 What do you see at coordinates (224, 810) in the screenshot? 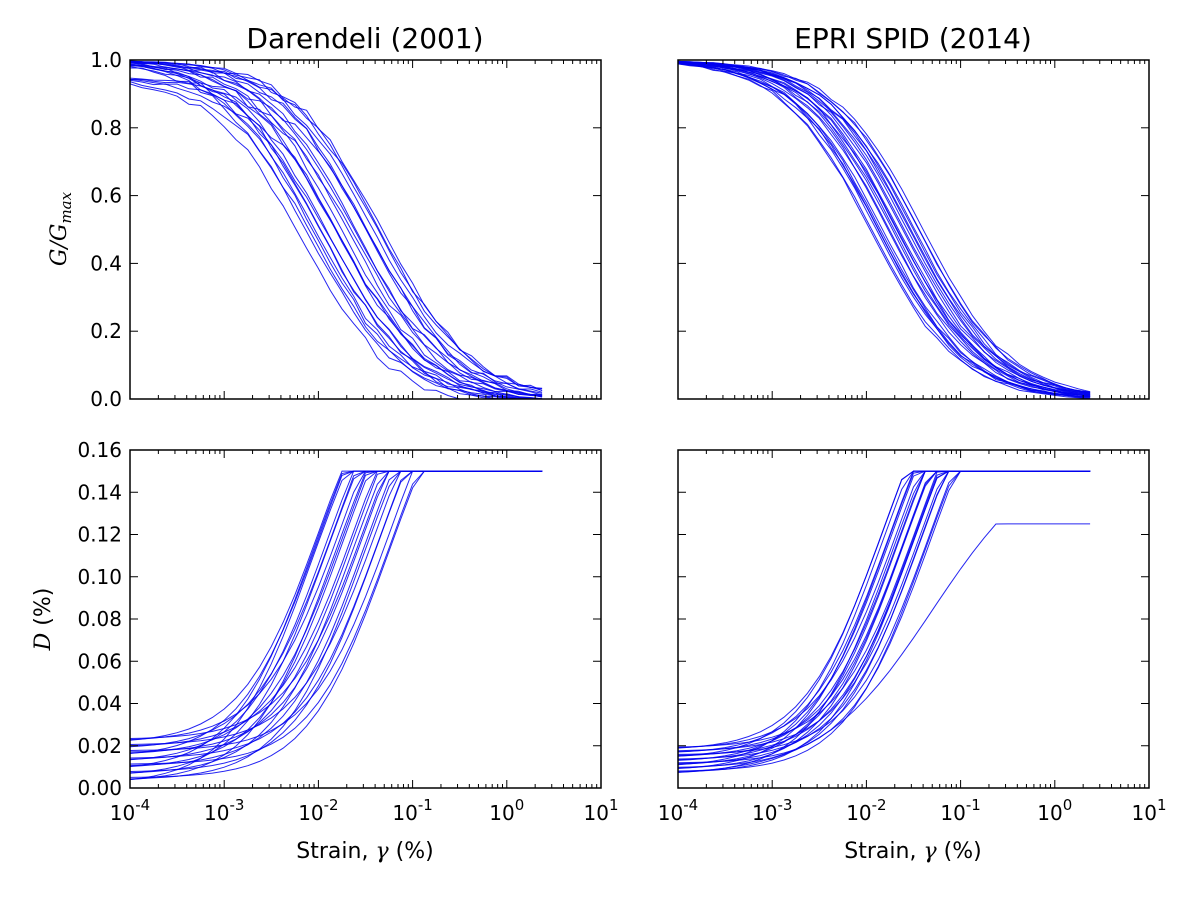
I see `darendeli-damping-xtick-label: 10⁻³` at bounding box center [224, 810].